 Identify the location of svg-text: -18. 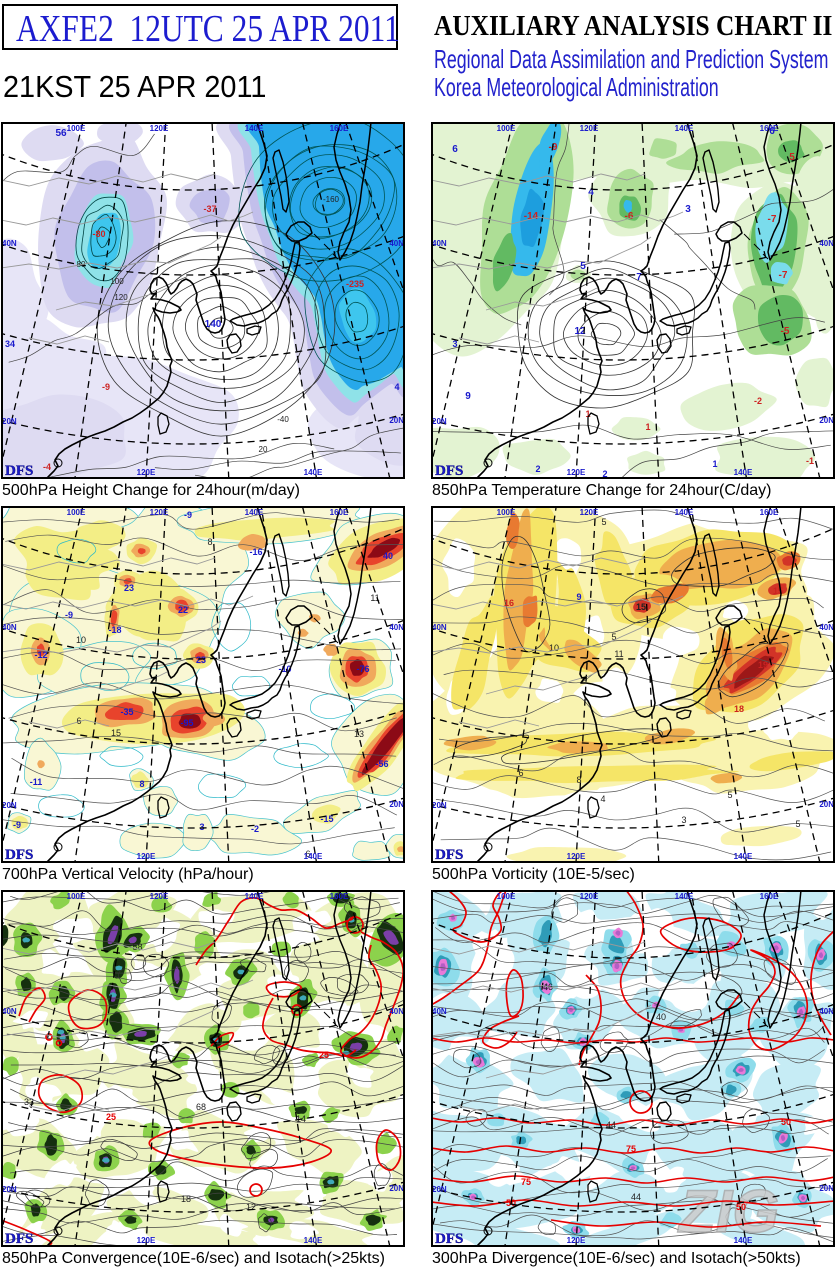
(114, 630).